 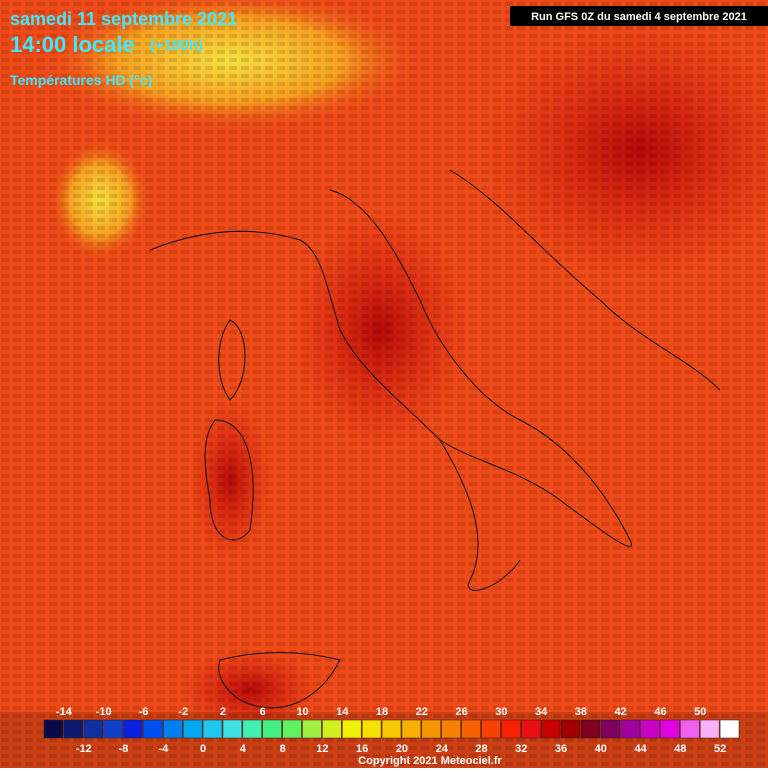 I want to click on legend-label: 18, so click(x=382, y=712).